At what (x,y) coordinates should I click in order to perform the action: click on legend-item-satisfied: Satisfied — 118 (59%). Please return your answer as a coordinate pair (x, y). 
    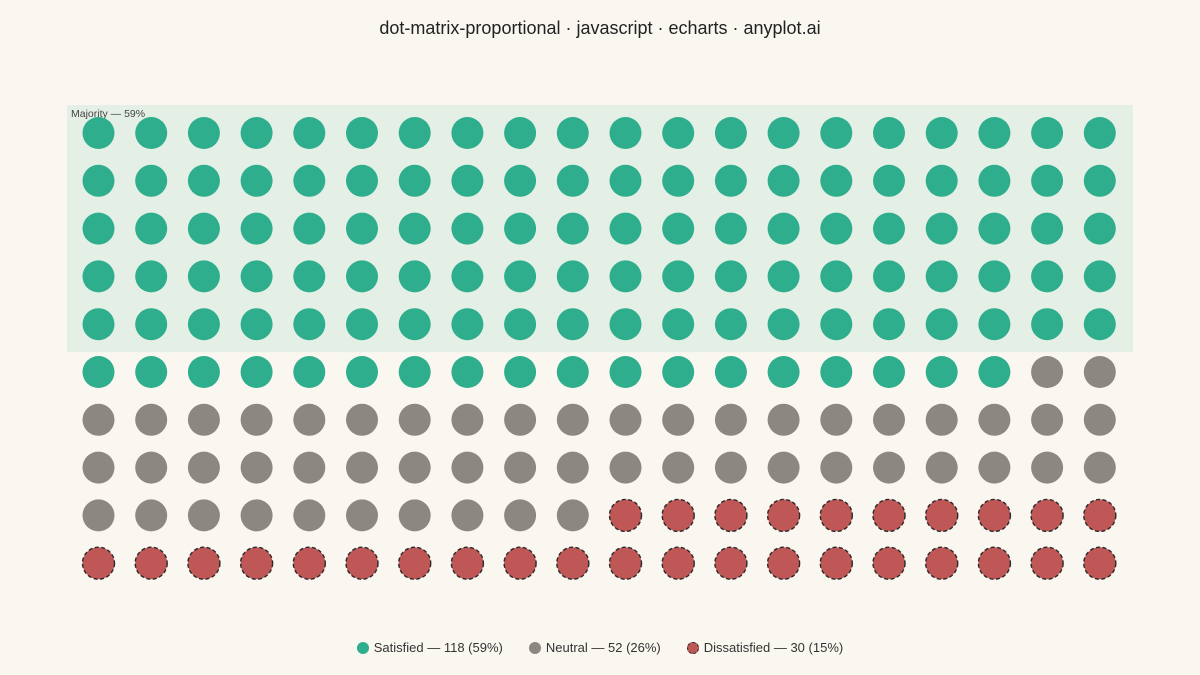
    Looking at the image, I should click on (429, 647).